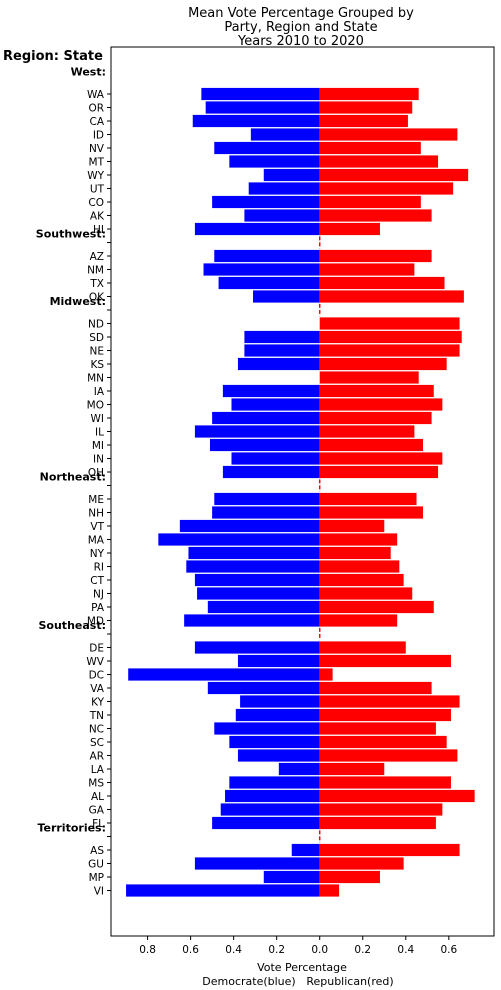 The height and width of the screenshot is (990, 501). I want to click on state-tick-label: KY, so click(98, 703).